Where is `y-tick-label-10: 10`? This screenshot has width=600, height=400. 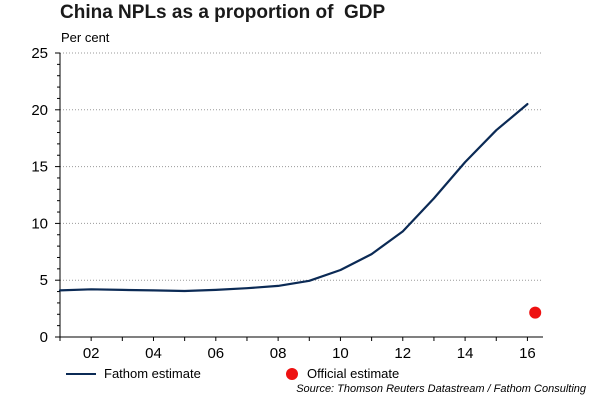
y-tick-label-10: 10 is located at coordinates (39, 223).